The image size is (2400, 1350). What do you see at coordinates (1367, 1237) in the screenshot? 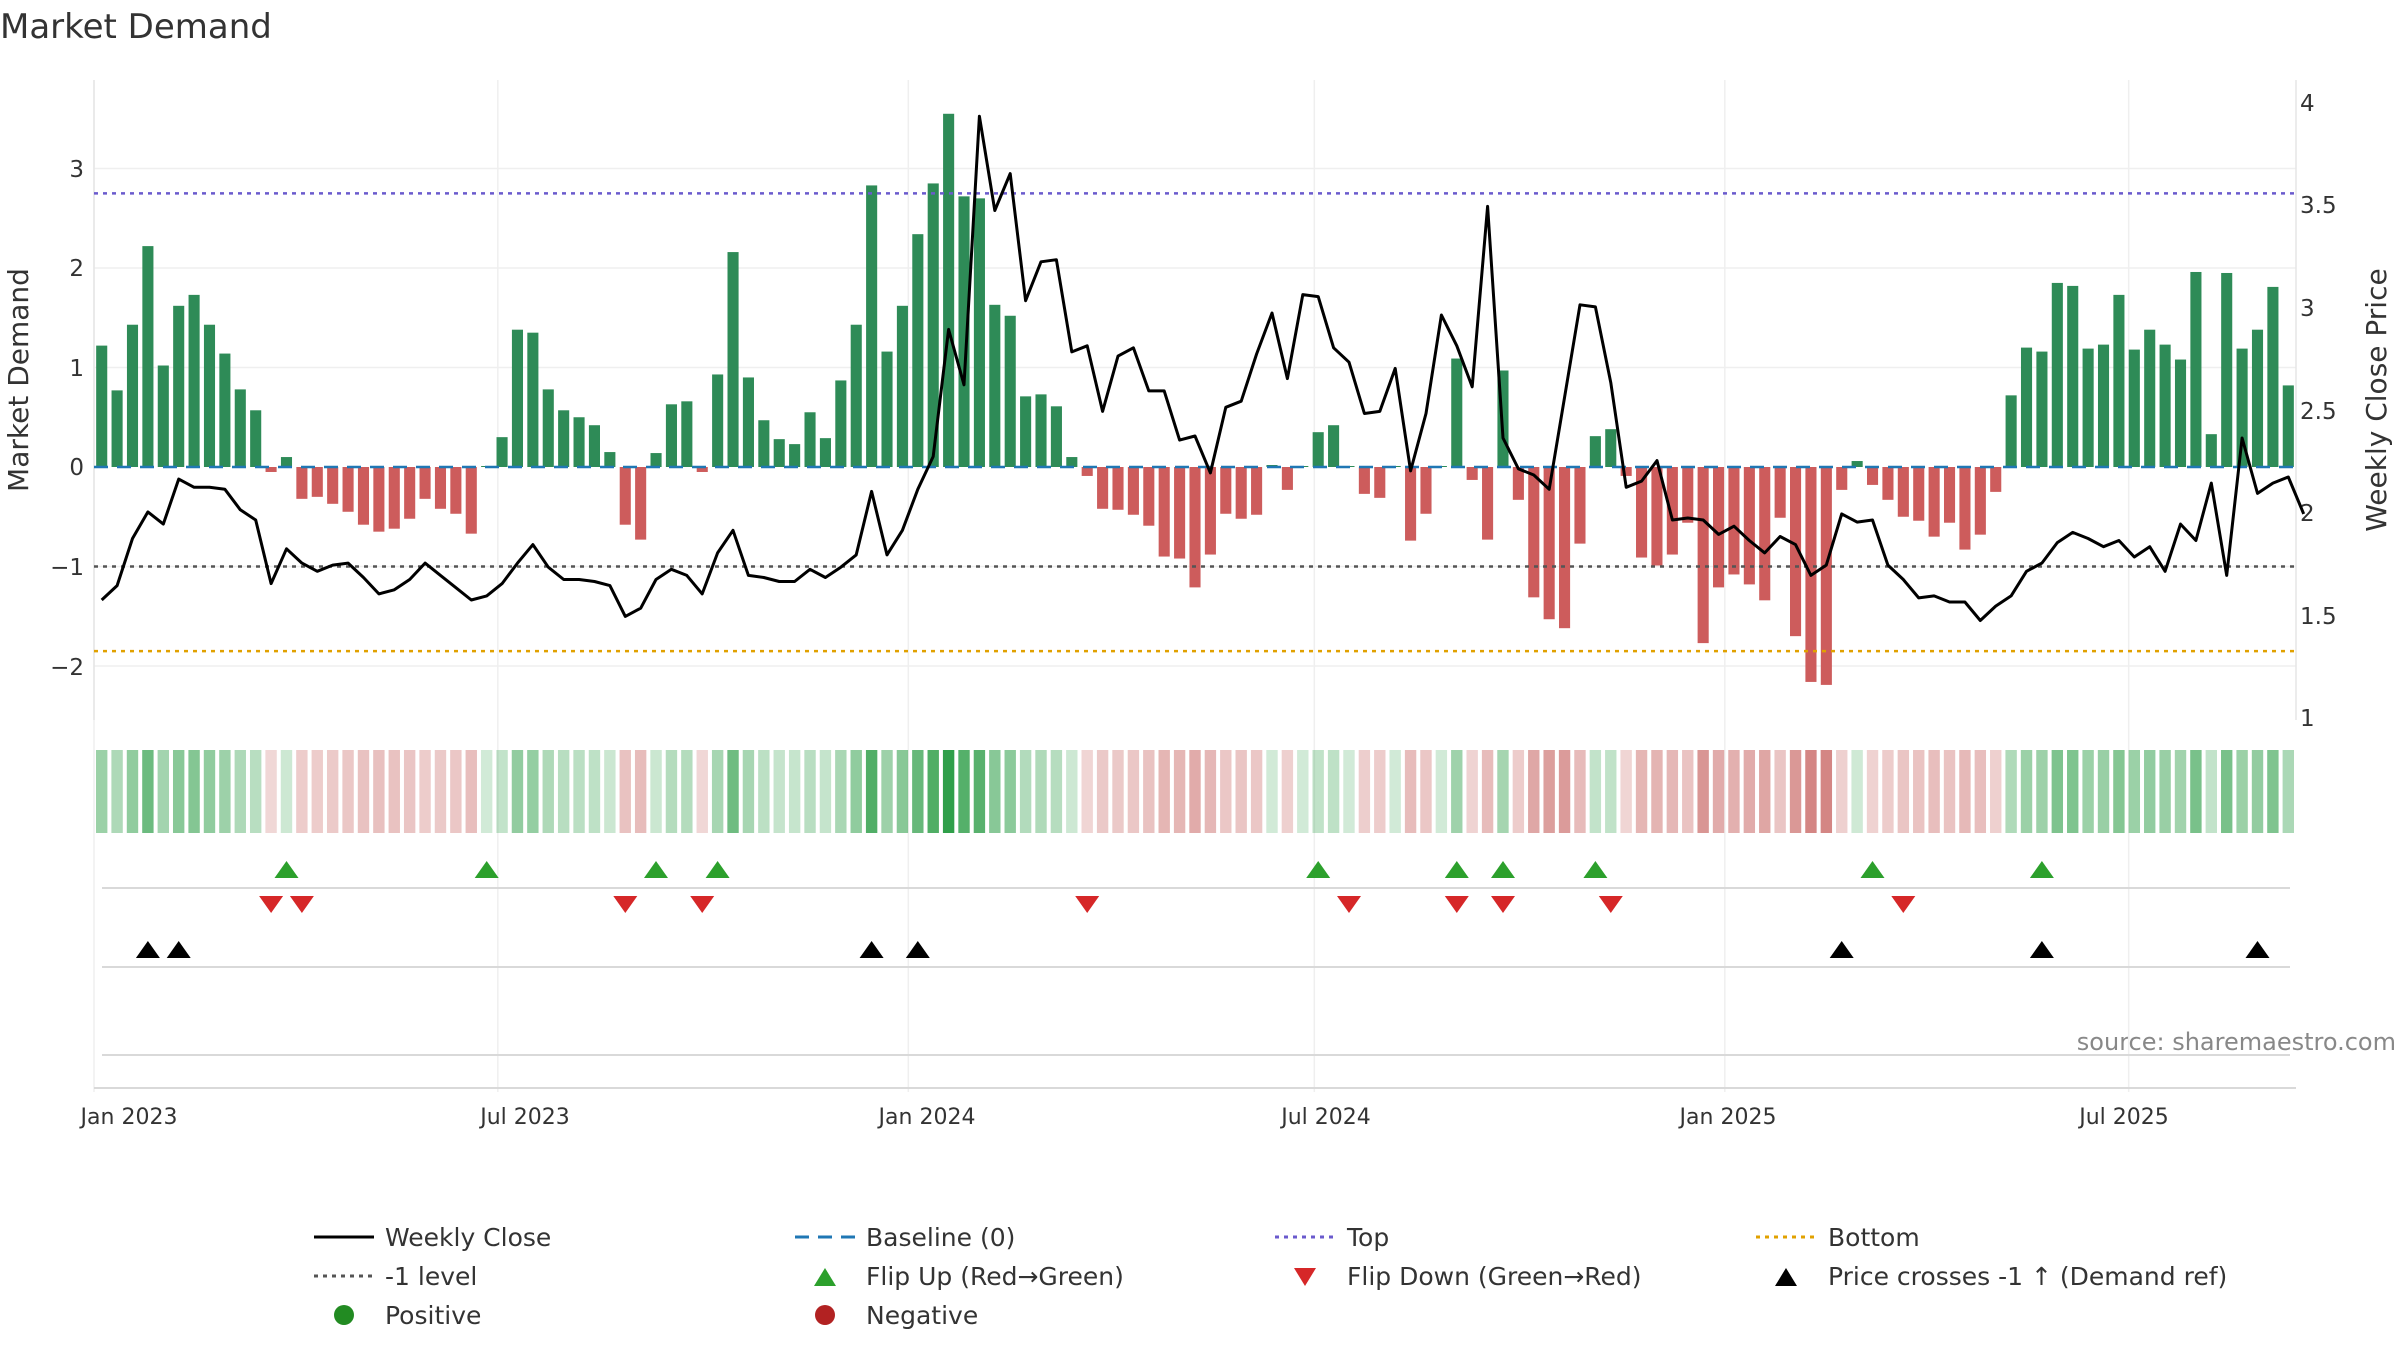
I see `legend-label: Top` at bounding box center [1367, 1237].